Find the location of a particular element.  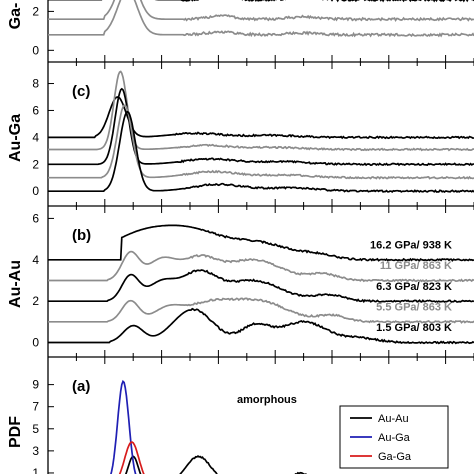

panel-ga-ga: 0 2 Ga- is located at coordinates (240, 31).